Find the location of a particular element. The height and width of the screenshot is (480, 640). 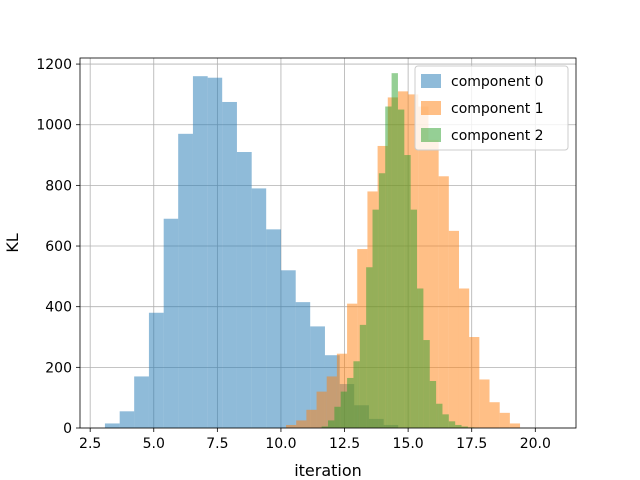

legend-label: component 1 is located at coordinates (497, 109).